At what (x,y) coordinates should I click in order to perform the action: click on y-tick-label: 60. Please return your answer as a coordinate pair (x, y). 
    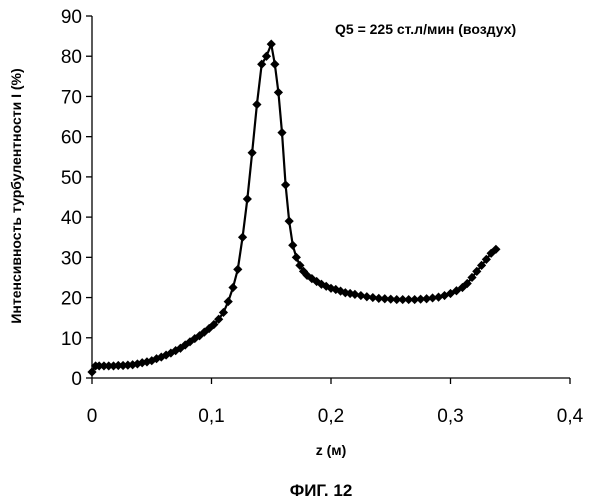
    Looking at the image, I should click on (71, 138).